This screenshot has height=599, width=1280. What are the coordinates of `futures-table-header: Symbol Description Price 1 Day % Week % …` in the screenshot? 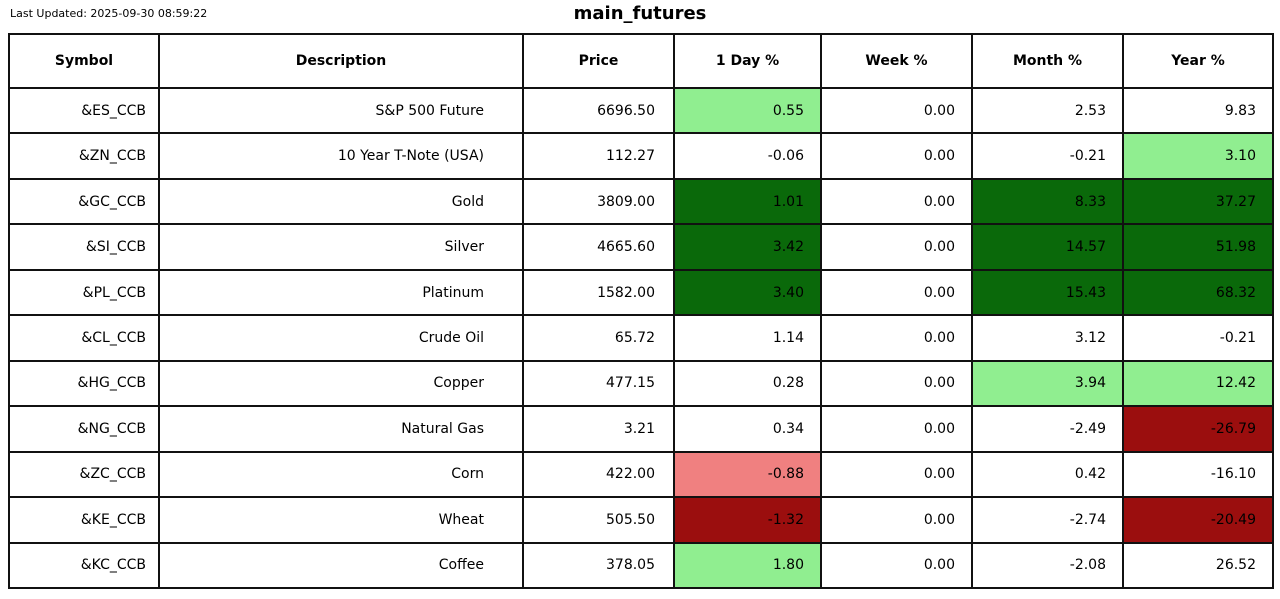 It's located at (641, 61).